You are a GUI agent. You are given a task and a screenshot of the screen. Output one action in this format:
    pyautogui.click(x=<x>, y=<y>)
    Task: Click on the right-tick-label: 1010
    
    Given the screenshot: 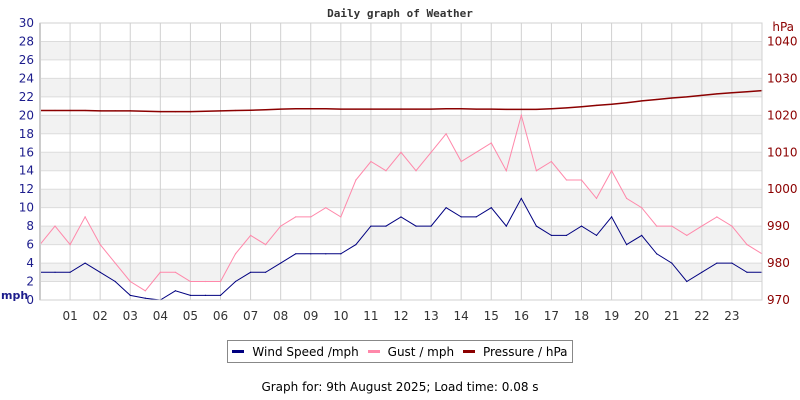 What is the action you would take?
    pyautogui.click(x=782, y=152)
    